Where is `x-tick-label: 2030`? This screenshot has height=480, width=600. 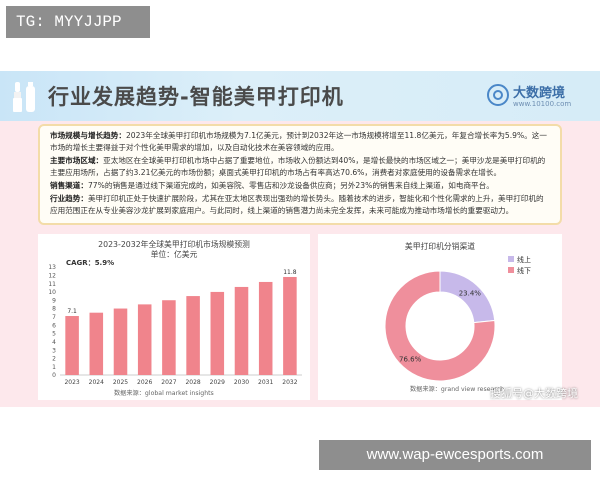 x-tick-label: 2030 is located at coordinates (241, 382).